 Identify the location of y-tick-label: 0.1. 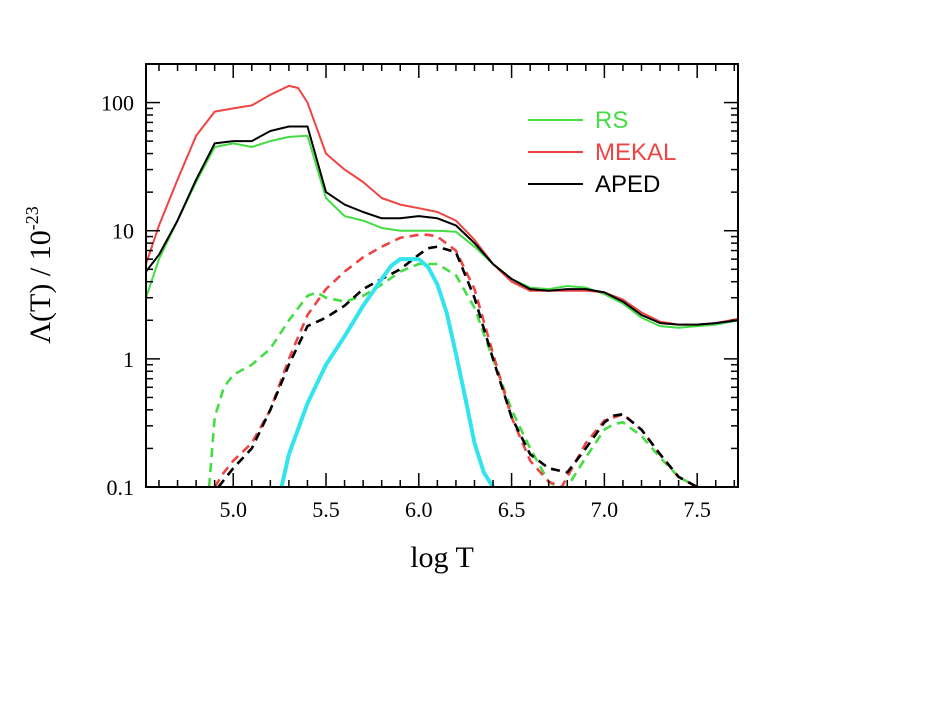
(121, 487).